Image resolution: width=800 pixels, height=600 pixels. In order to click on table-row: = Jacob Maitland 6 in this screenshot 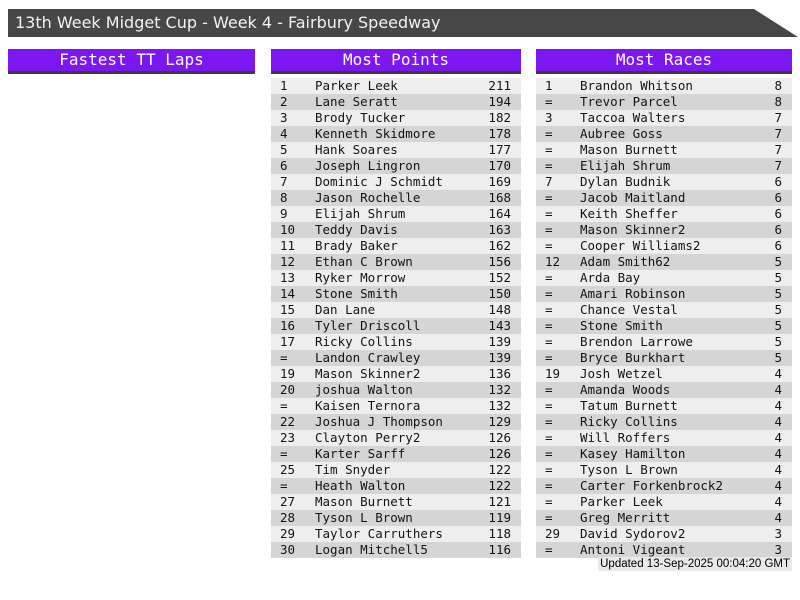, I will do `click(664, 198)`.